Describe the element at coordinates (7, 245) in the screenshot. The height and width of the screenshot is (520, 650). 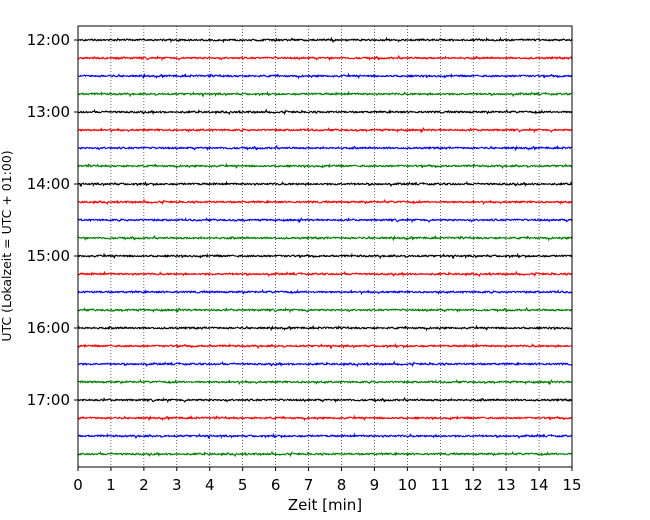
I see `y-axis-label: UTC (Lokalzeit = UTC + 01:00)` at that location.